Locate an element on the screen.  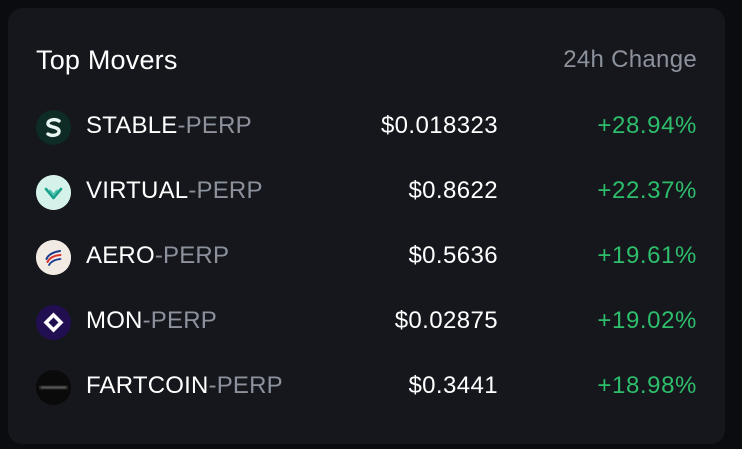
fartcoin-logo-icon is located at coordinates (53, 387).